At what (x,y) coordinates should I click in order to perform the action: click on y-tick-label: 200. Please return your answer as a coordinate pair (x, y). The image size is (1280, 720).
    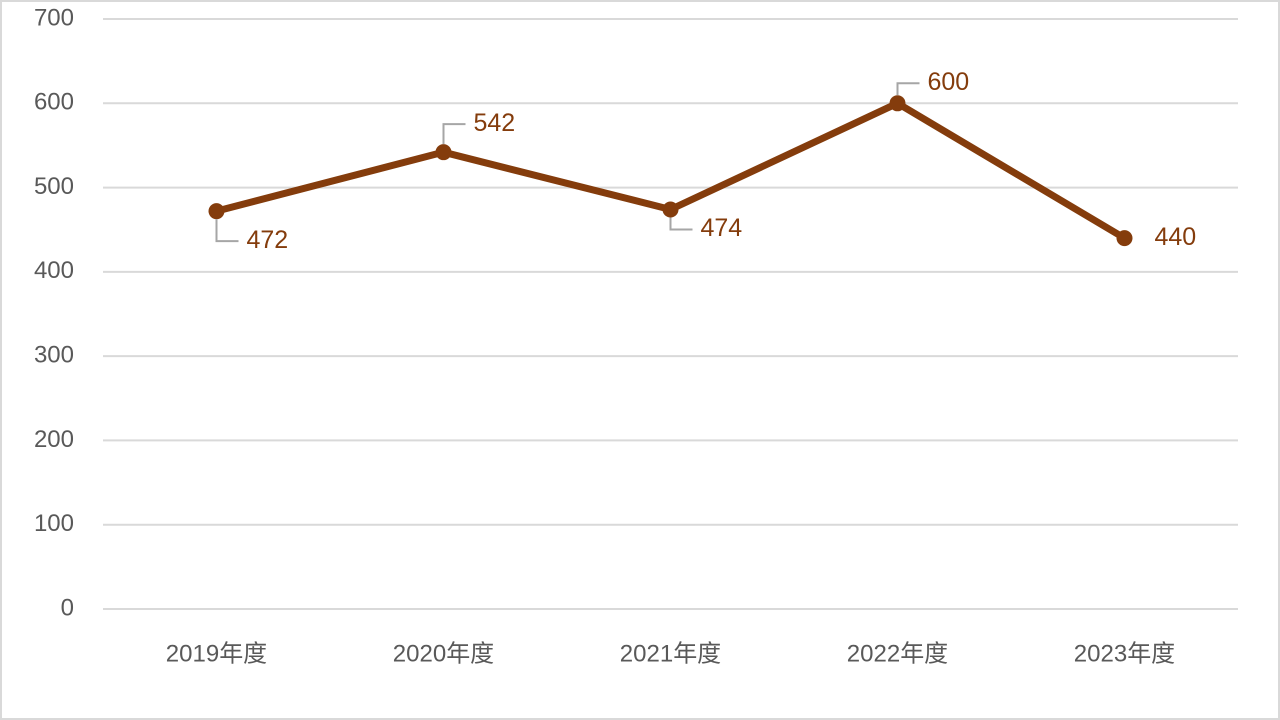
    Looking at the image, I should click on (54, 439).